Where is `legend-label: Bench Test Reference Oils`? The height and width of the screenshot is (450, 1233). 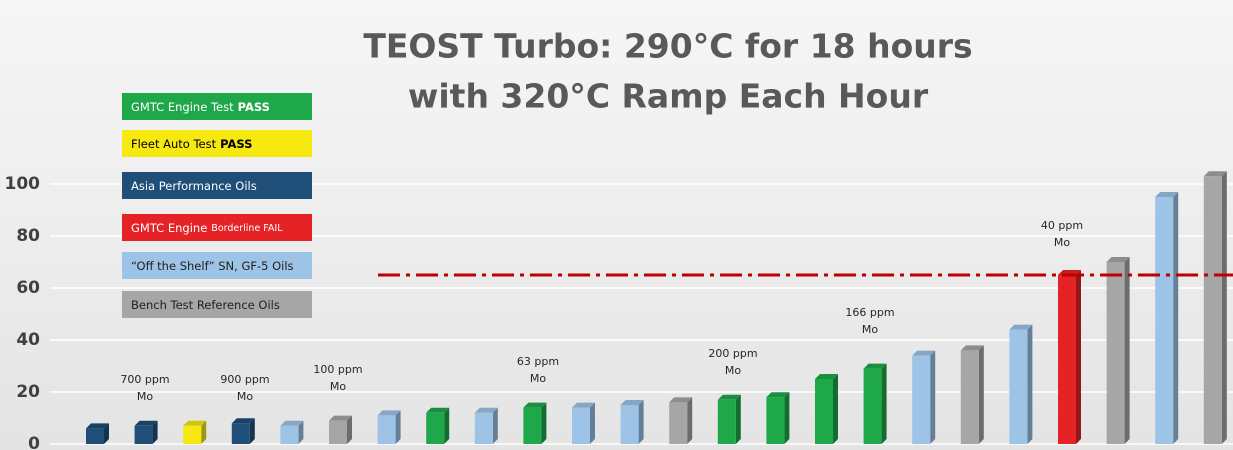 legend-label: Bench Test Reference Oils is located at coordinates (205, 305).